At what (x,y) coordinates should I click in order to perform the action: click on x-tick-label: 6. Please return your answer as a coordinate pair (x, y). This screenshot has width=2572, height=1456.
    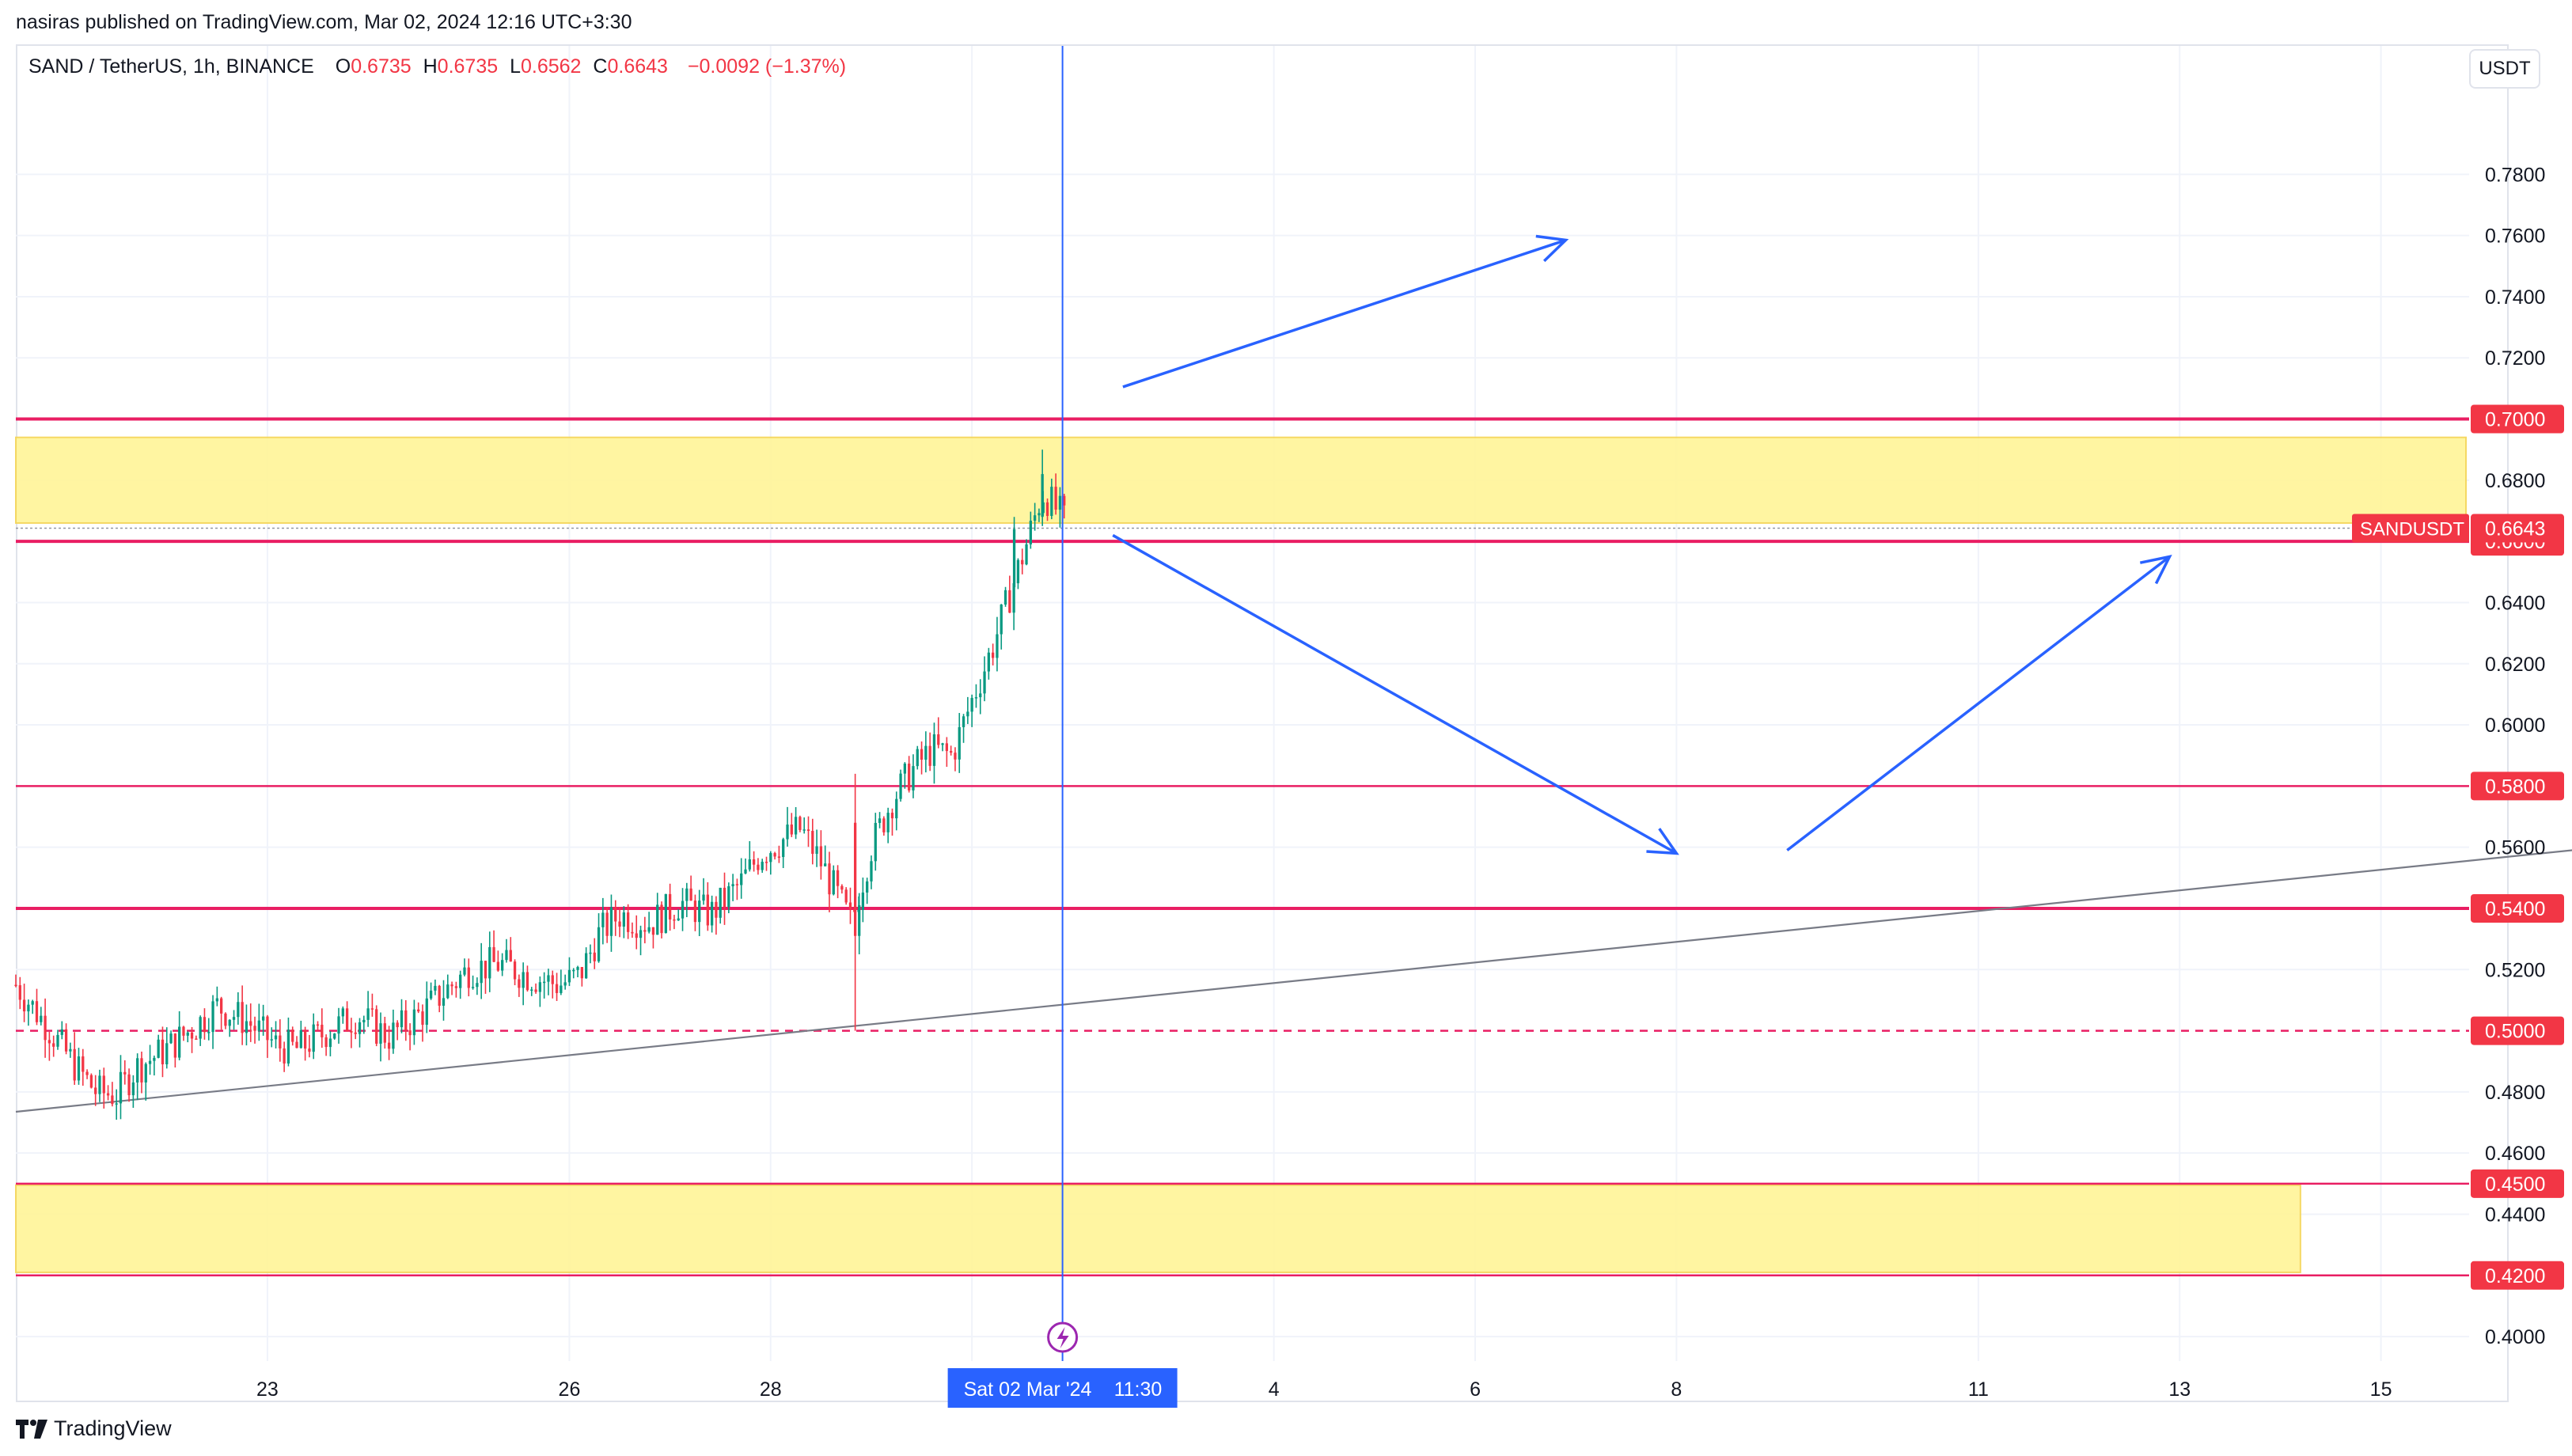
    Looking at the image, I should click on (1475, 1389).